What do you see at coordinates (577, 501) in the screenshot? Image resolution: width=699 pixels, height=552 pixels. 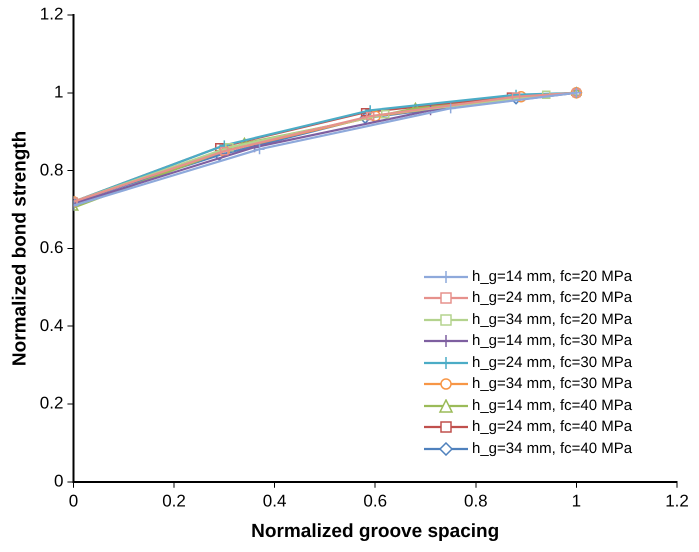 I see `x-tick-label: 1` at bounding box center [577, 501].